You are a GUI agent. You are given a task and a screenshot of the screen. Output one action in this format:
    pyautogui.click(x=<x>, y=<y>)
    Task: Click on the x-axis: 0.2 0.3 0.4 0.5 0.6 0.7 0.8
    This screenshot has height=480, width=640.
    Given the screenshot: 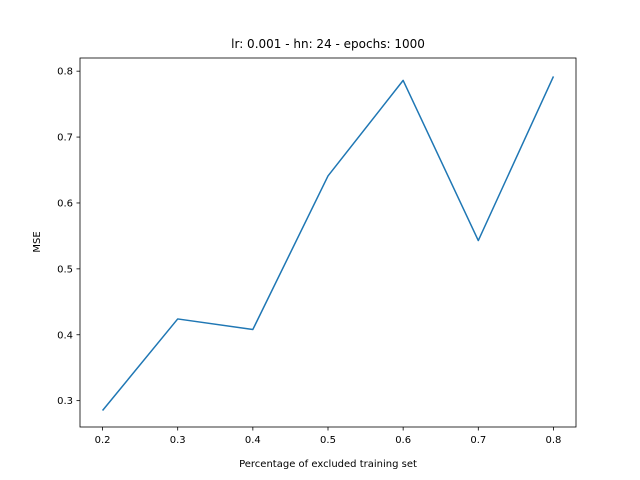 What is the action you would take?
    pyautogui.click(x=328, y=436)
    